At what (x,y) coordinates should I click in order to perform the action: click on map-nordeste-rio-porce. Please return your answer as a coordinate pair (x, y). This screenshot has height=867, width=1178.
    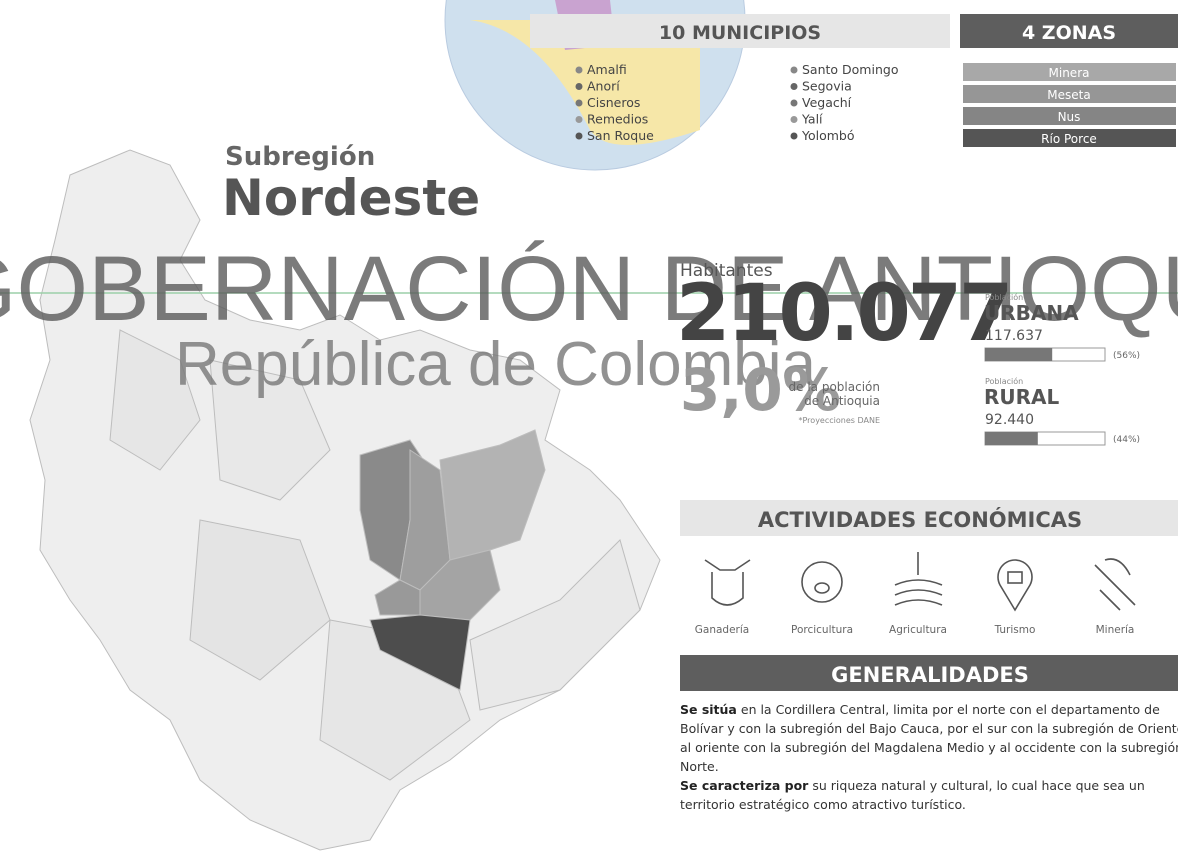
    Looking at the image, I should click on (420, 652).